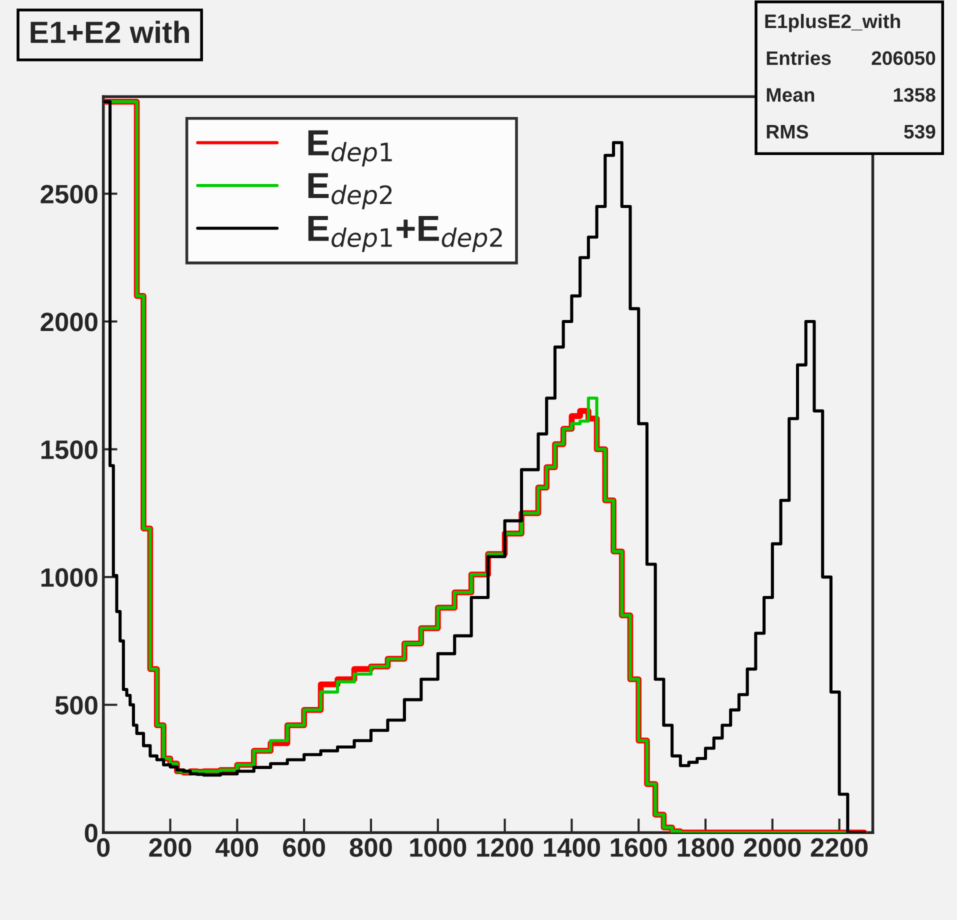 This screenshot has height=920, width=957. Describe the element at coordinates (69, 450) in the screenshot. I see `y-tick-label: 1500` at that location.